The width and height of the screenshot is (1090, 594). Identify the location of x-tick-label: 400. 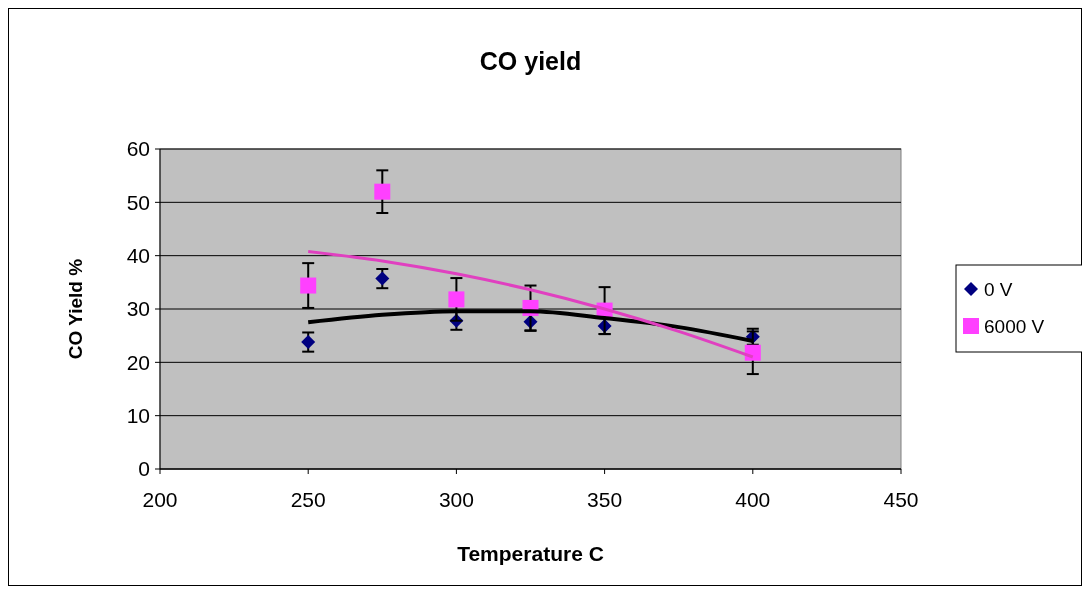
(753, 499).